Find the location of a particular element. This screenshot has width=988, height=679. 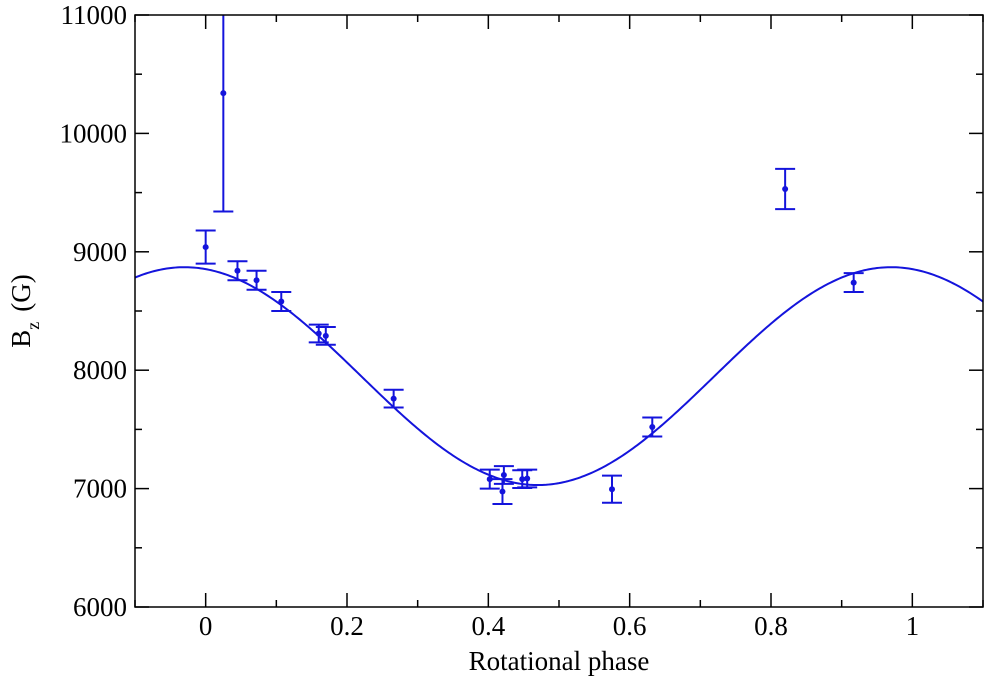

y-tick-label: 8000 is located at coordinates (100, 370).